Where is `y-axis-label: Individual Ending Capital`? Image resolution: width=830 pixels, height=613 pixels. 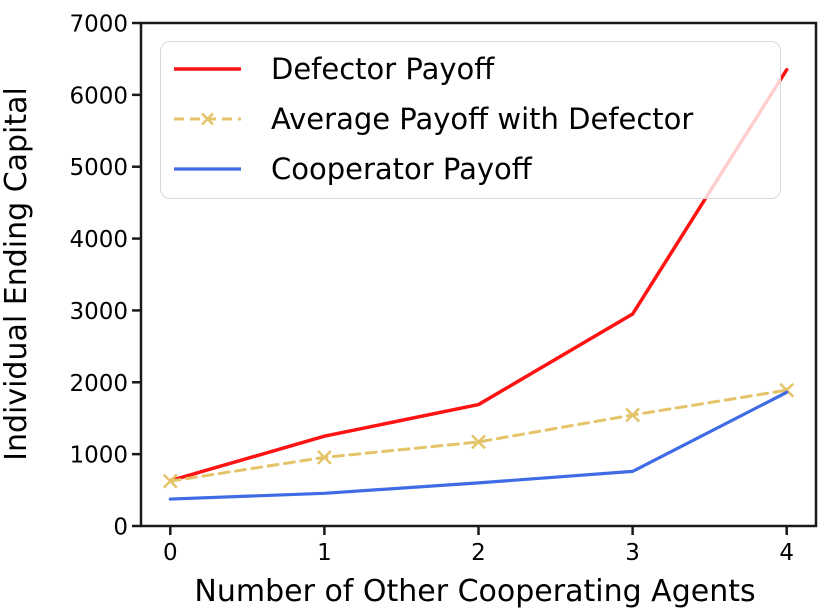 y-axis-label: Individual Ending Capital is located at coordinates (17, 274).